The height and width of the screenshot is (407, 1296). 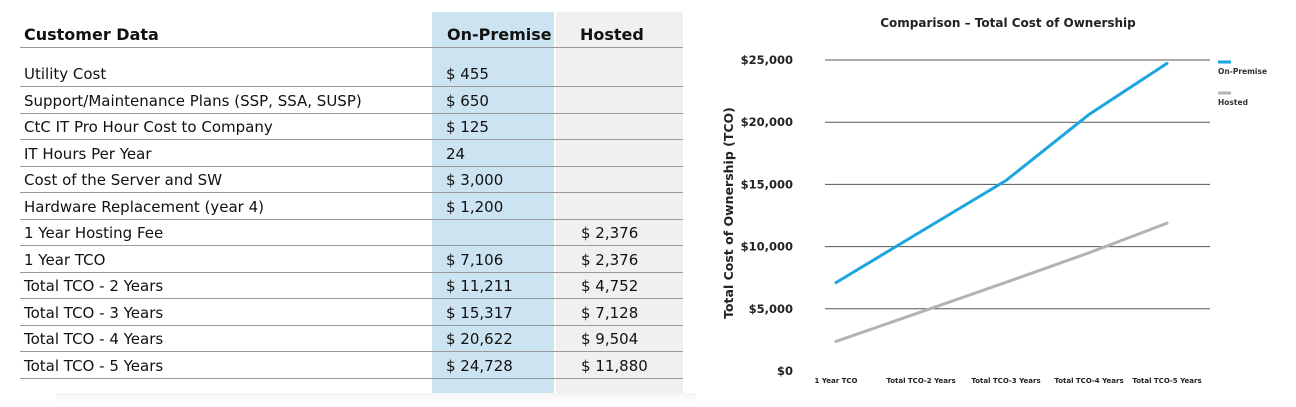 I want to click on chart-title: Comparison – Total Cost of Ownership, so click(x=1008, y=23).